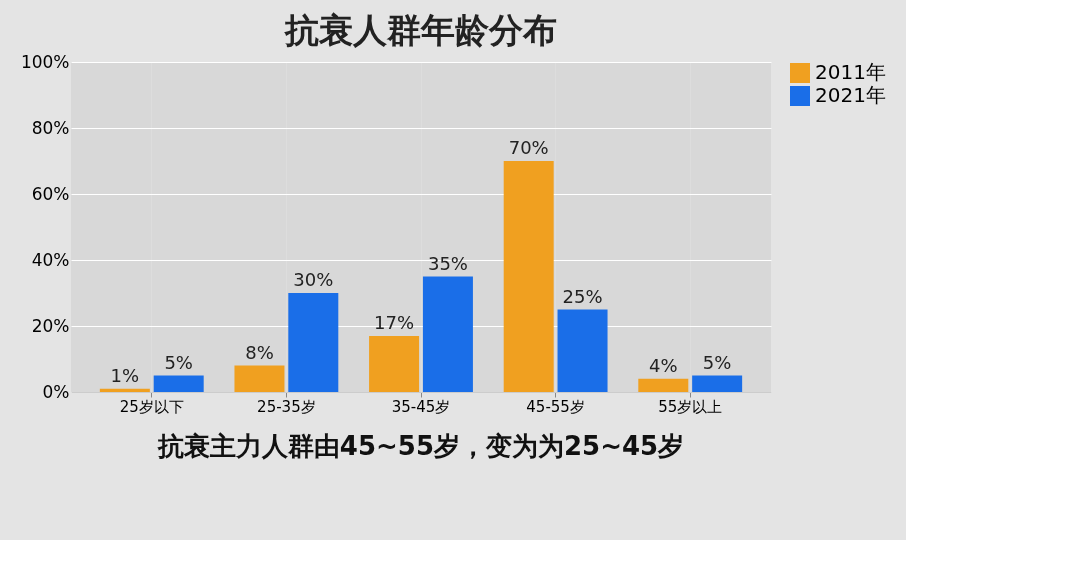 The width and height of the screenshot is (1080, 569). I want to click on y-tick-label: 100%, so click(45, 61).